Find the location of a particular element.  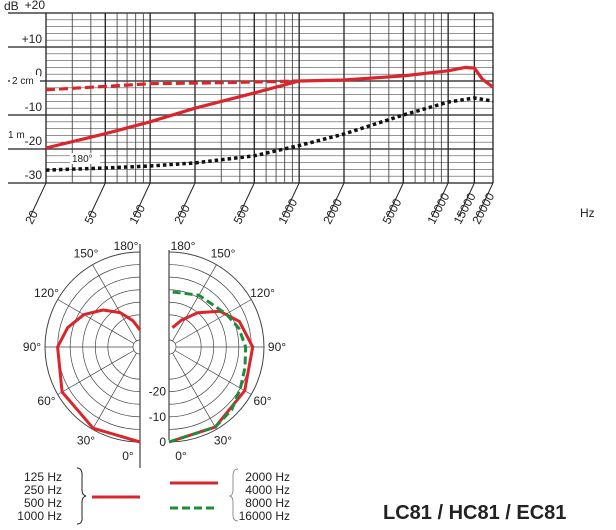

legend-frequency-right: 2000 Hz is located at coordinates (267, 477).